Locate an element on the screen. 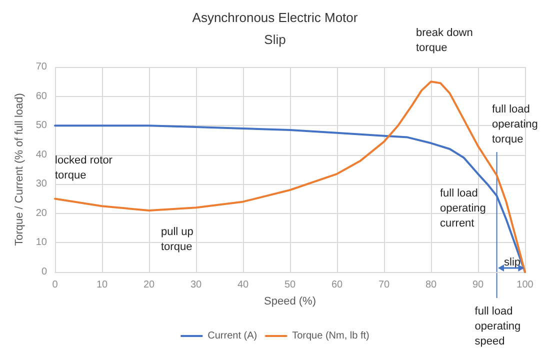 This screenshot has width=550, height=358. y-tick-label: 0 is located at coordinates (44, 272).